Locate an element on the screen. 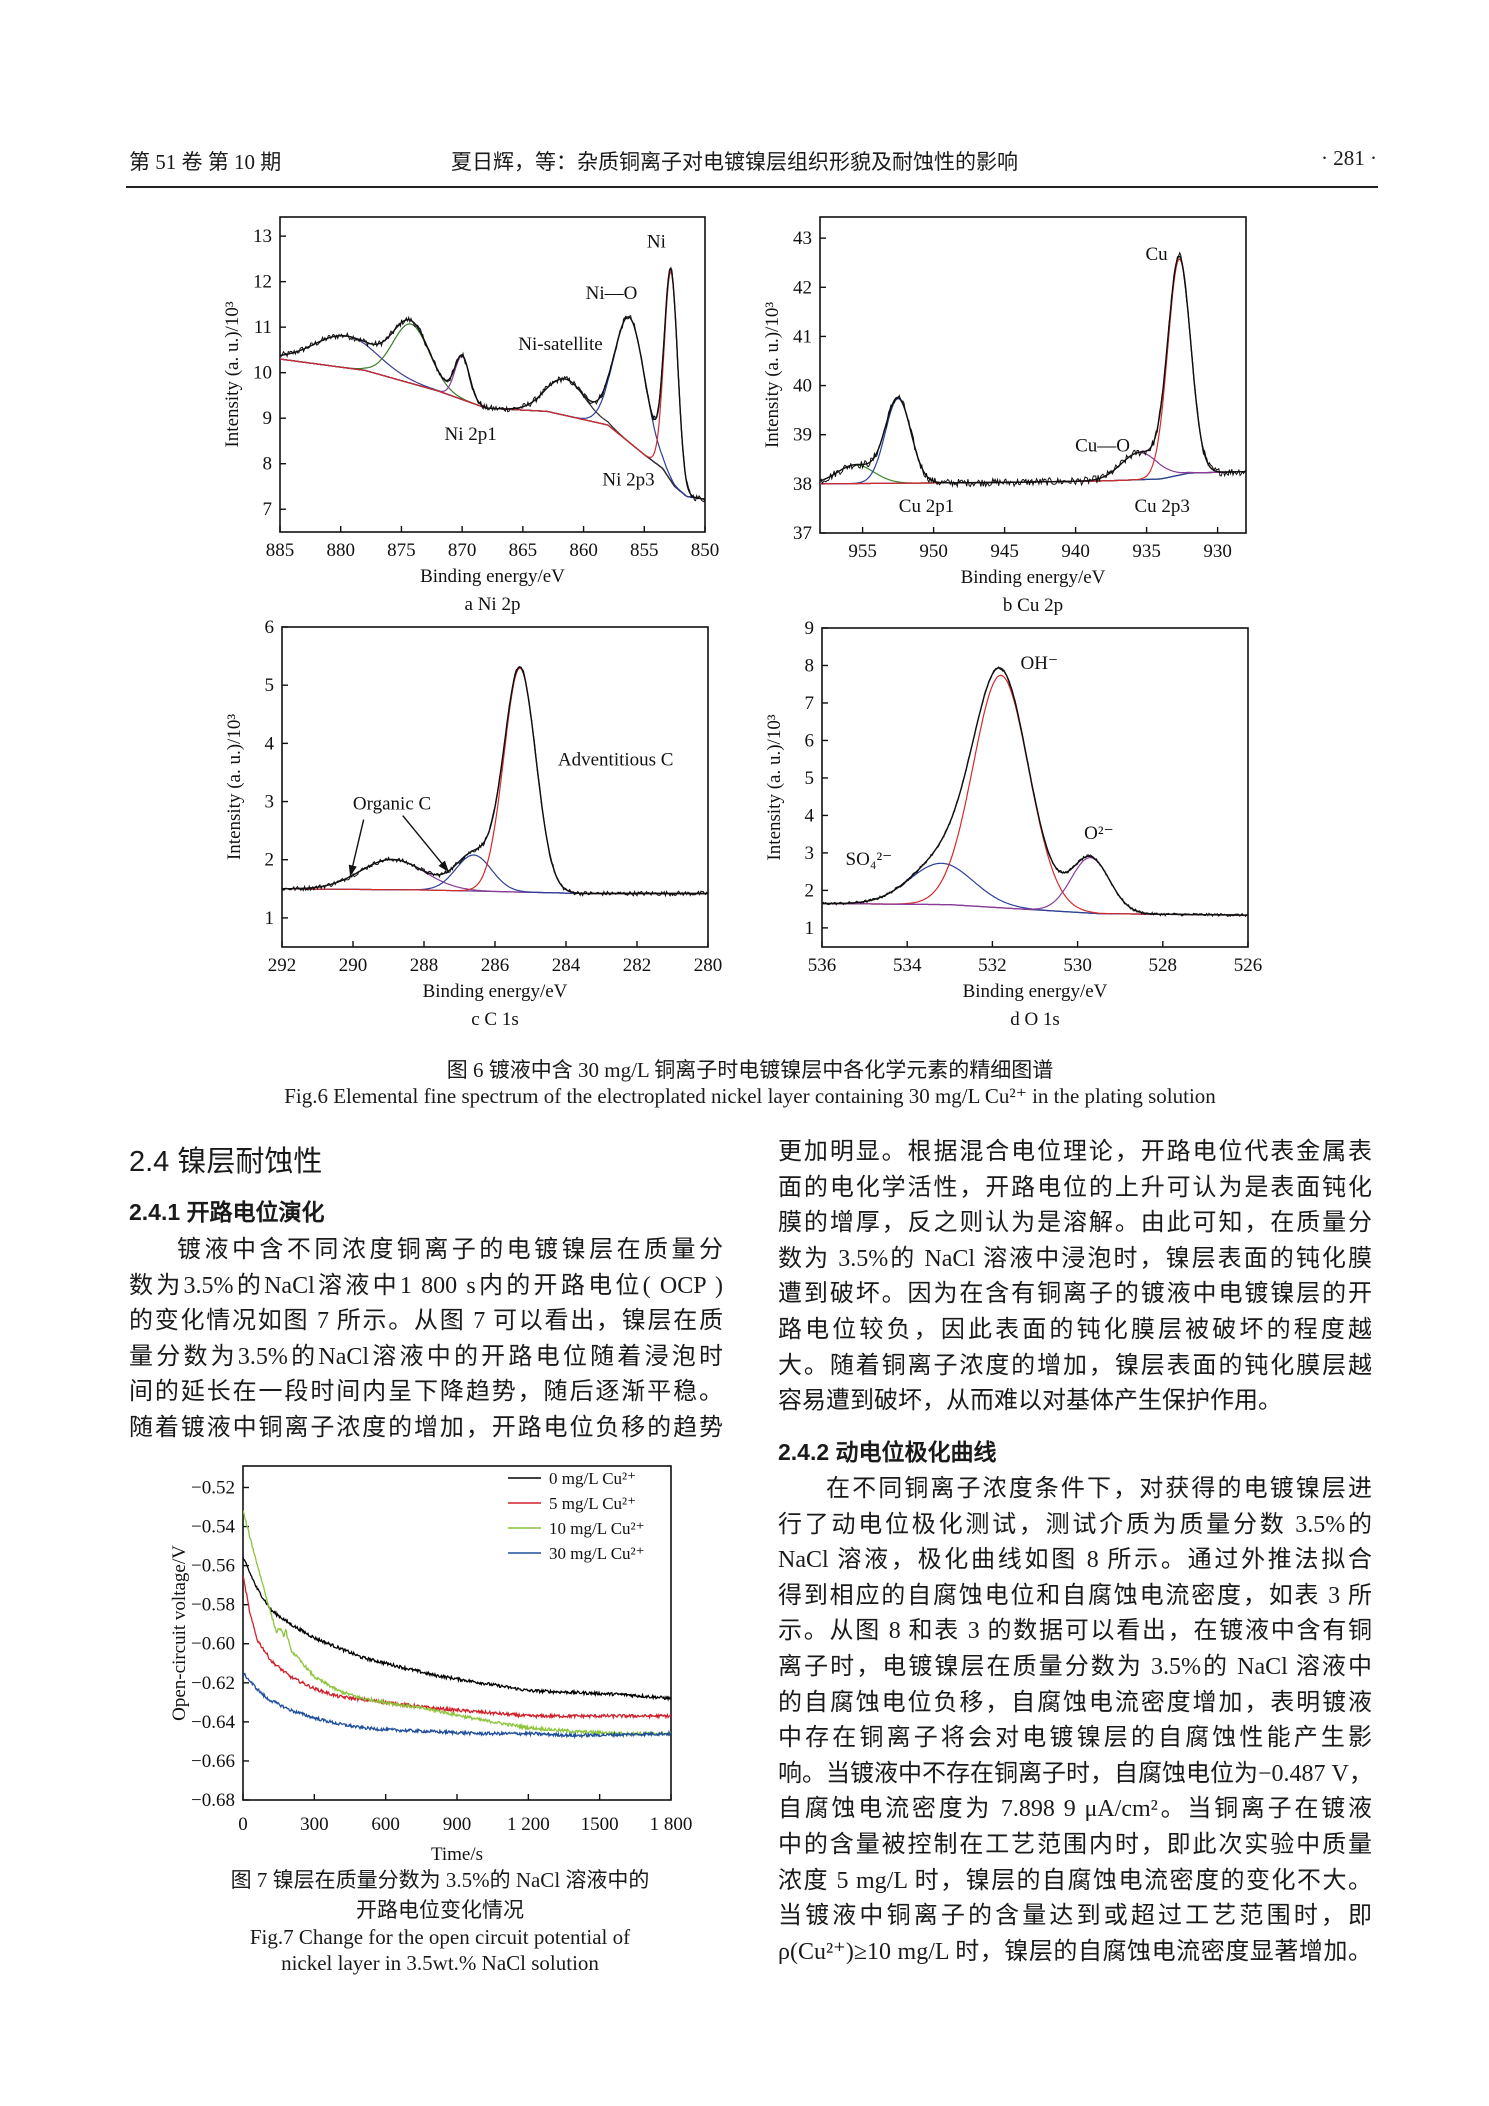  text-line: 离子时，电镀镍层在质量分数为 3.5%的 NaCl 溶液中 is located at coordinates (1075, 1666).